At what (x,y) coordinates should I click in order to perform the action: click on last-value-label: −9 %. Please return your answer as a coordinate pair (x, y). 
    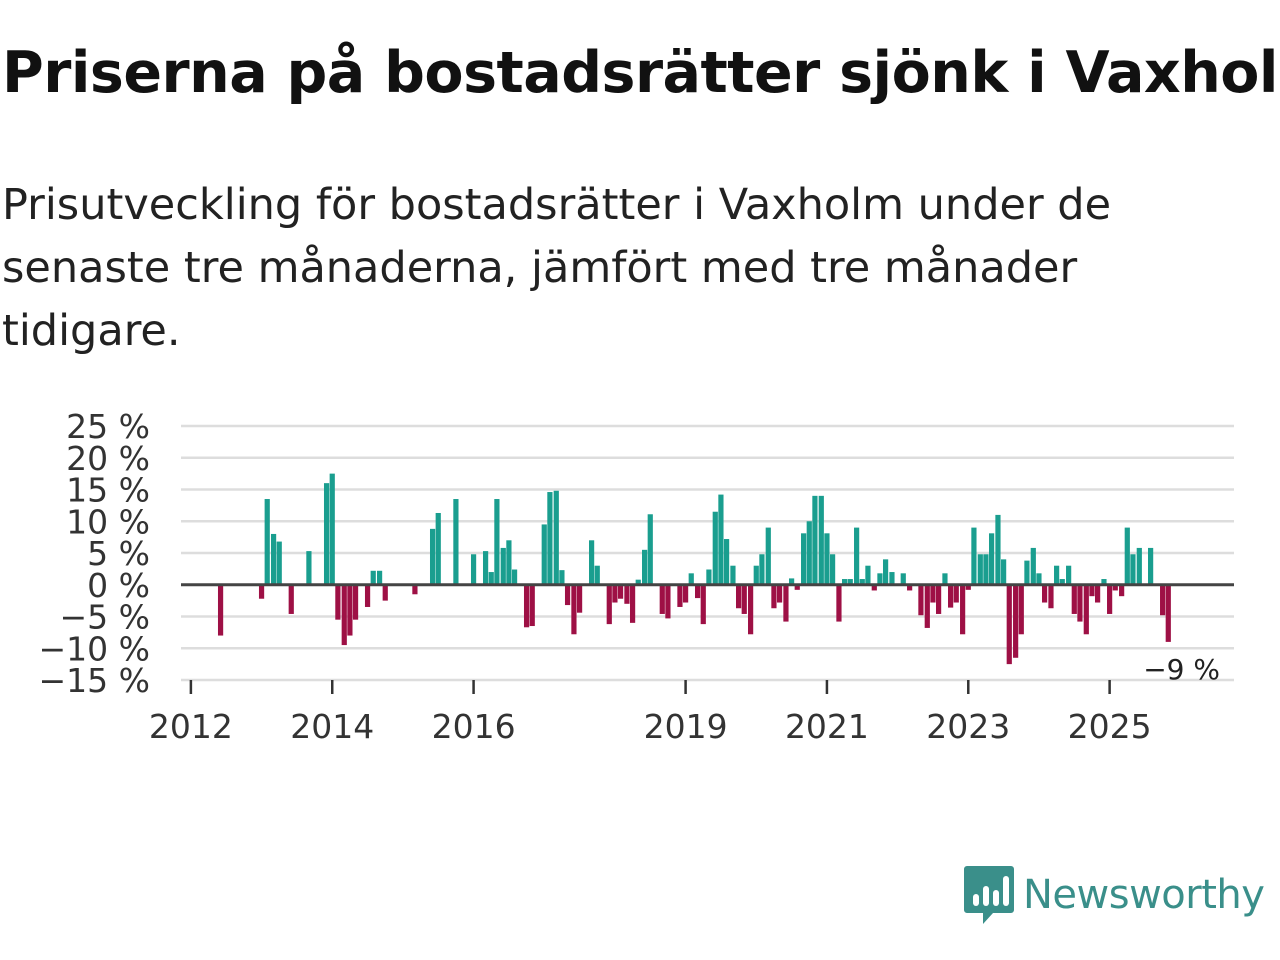
    Looking at the image, I should click on (1181, 669).